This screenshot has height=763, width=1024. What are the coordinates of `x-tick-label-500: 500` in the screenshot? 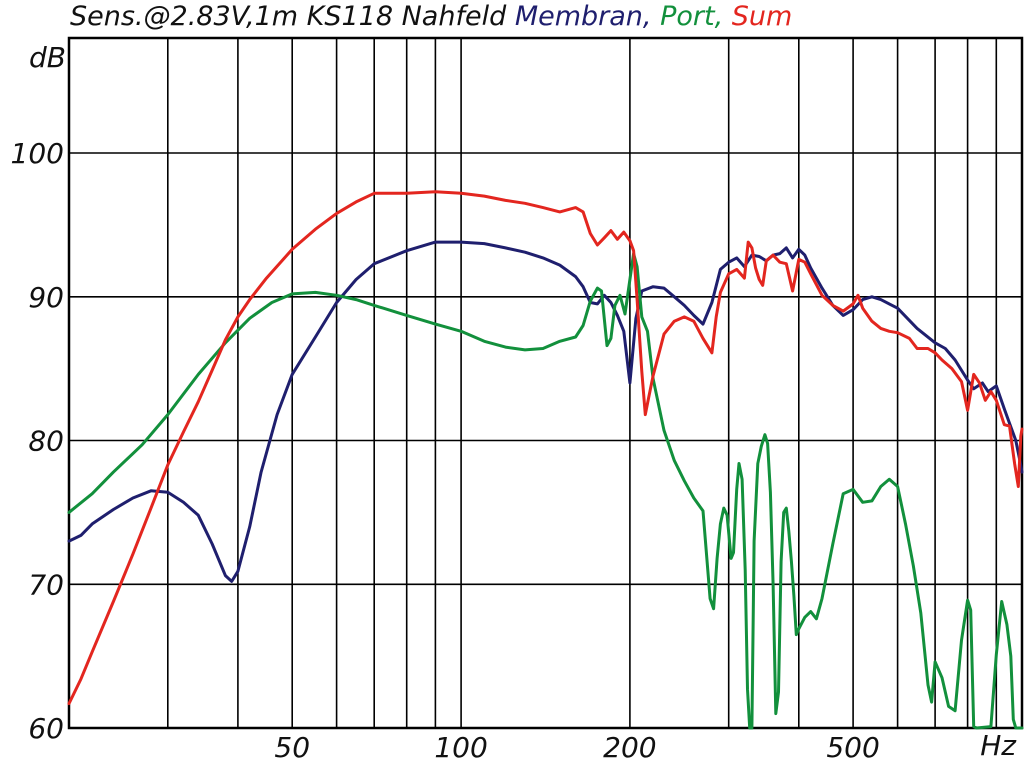 It's located at (852, 747).